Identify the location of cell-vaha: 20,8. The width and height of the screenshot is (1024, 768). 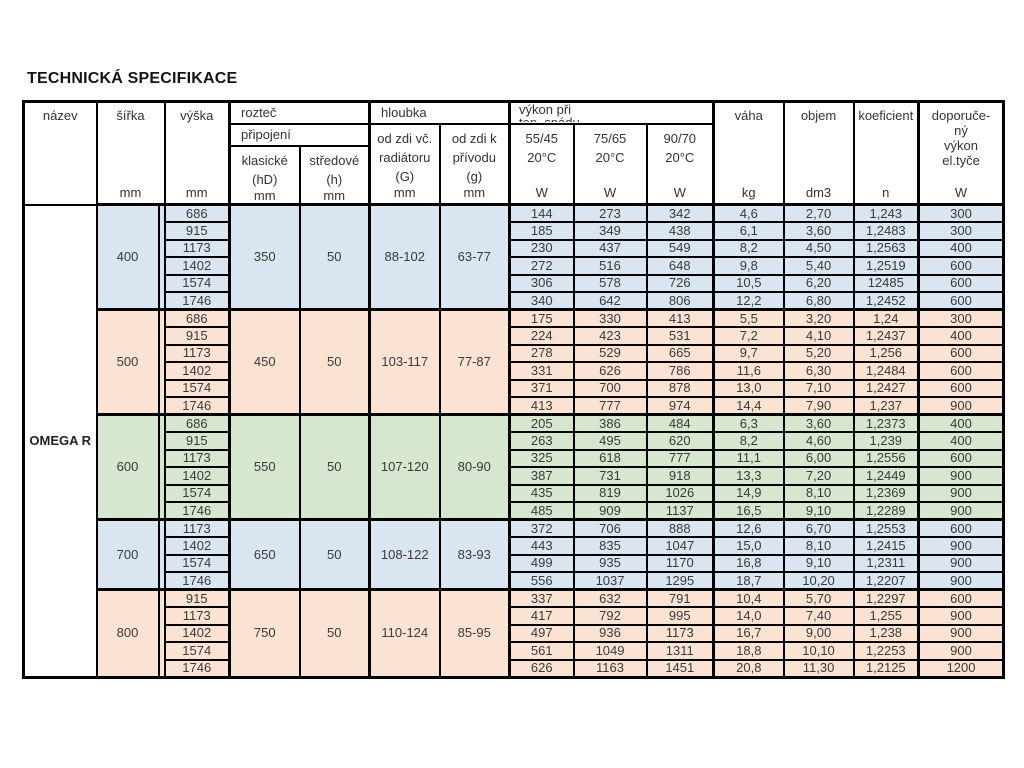
(748, 668).